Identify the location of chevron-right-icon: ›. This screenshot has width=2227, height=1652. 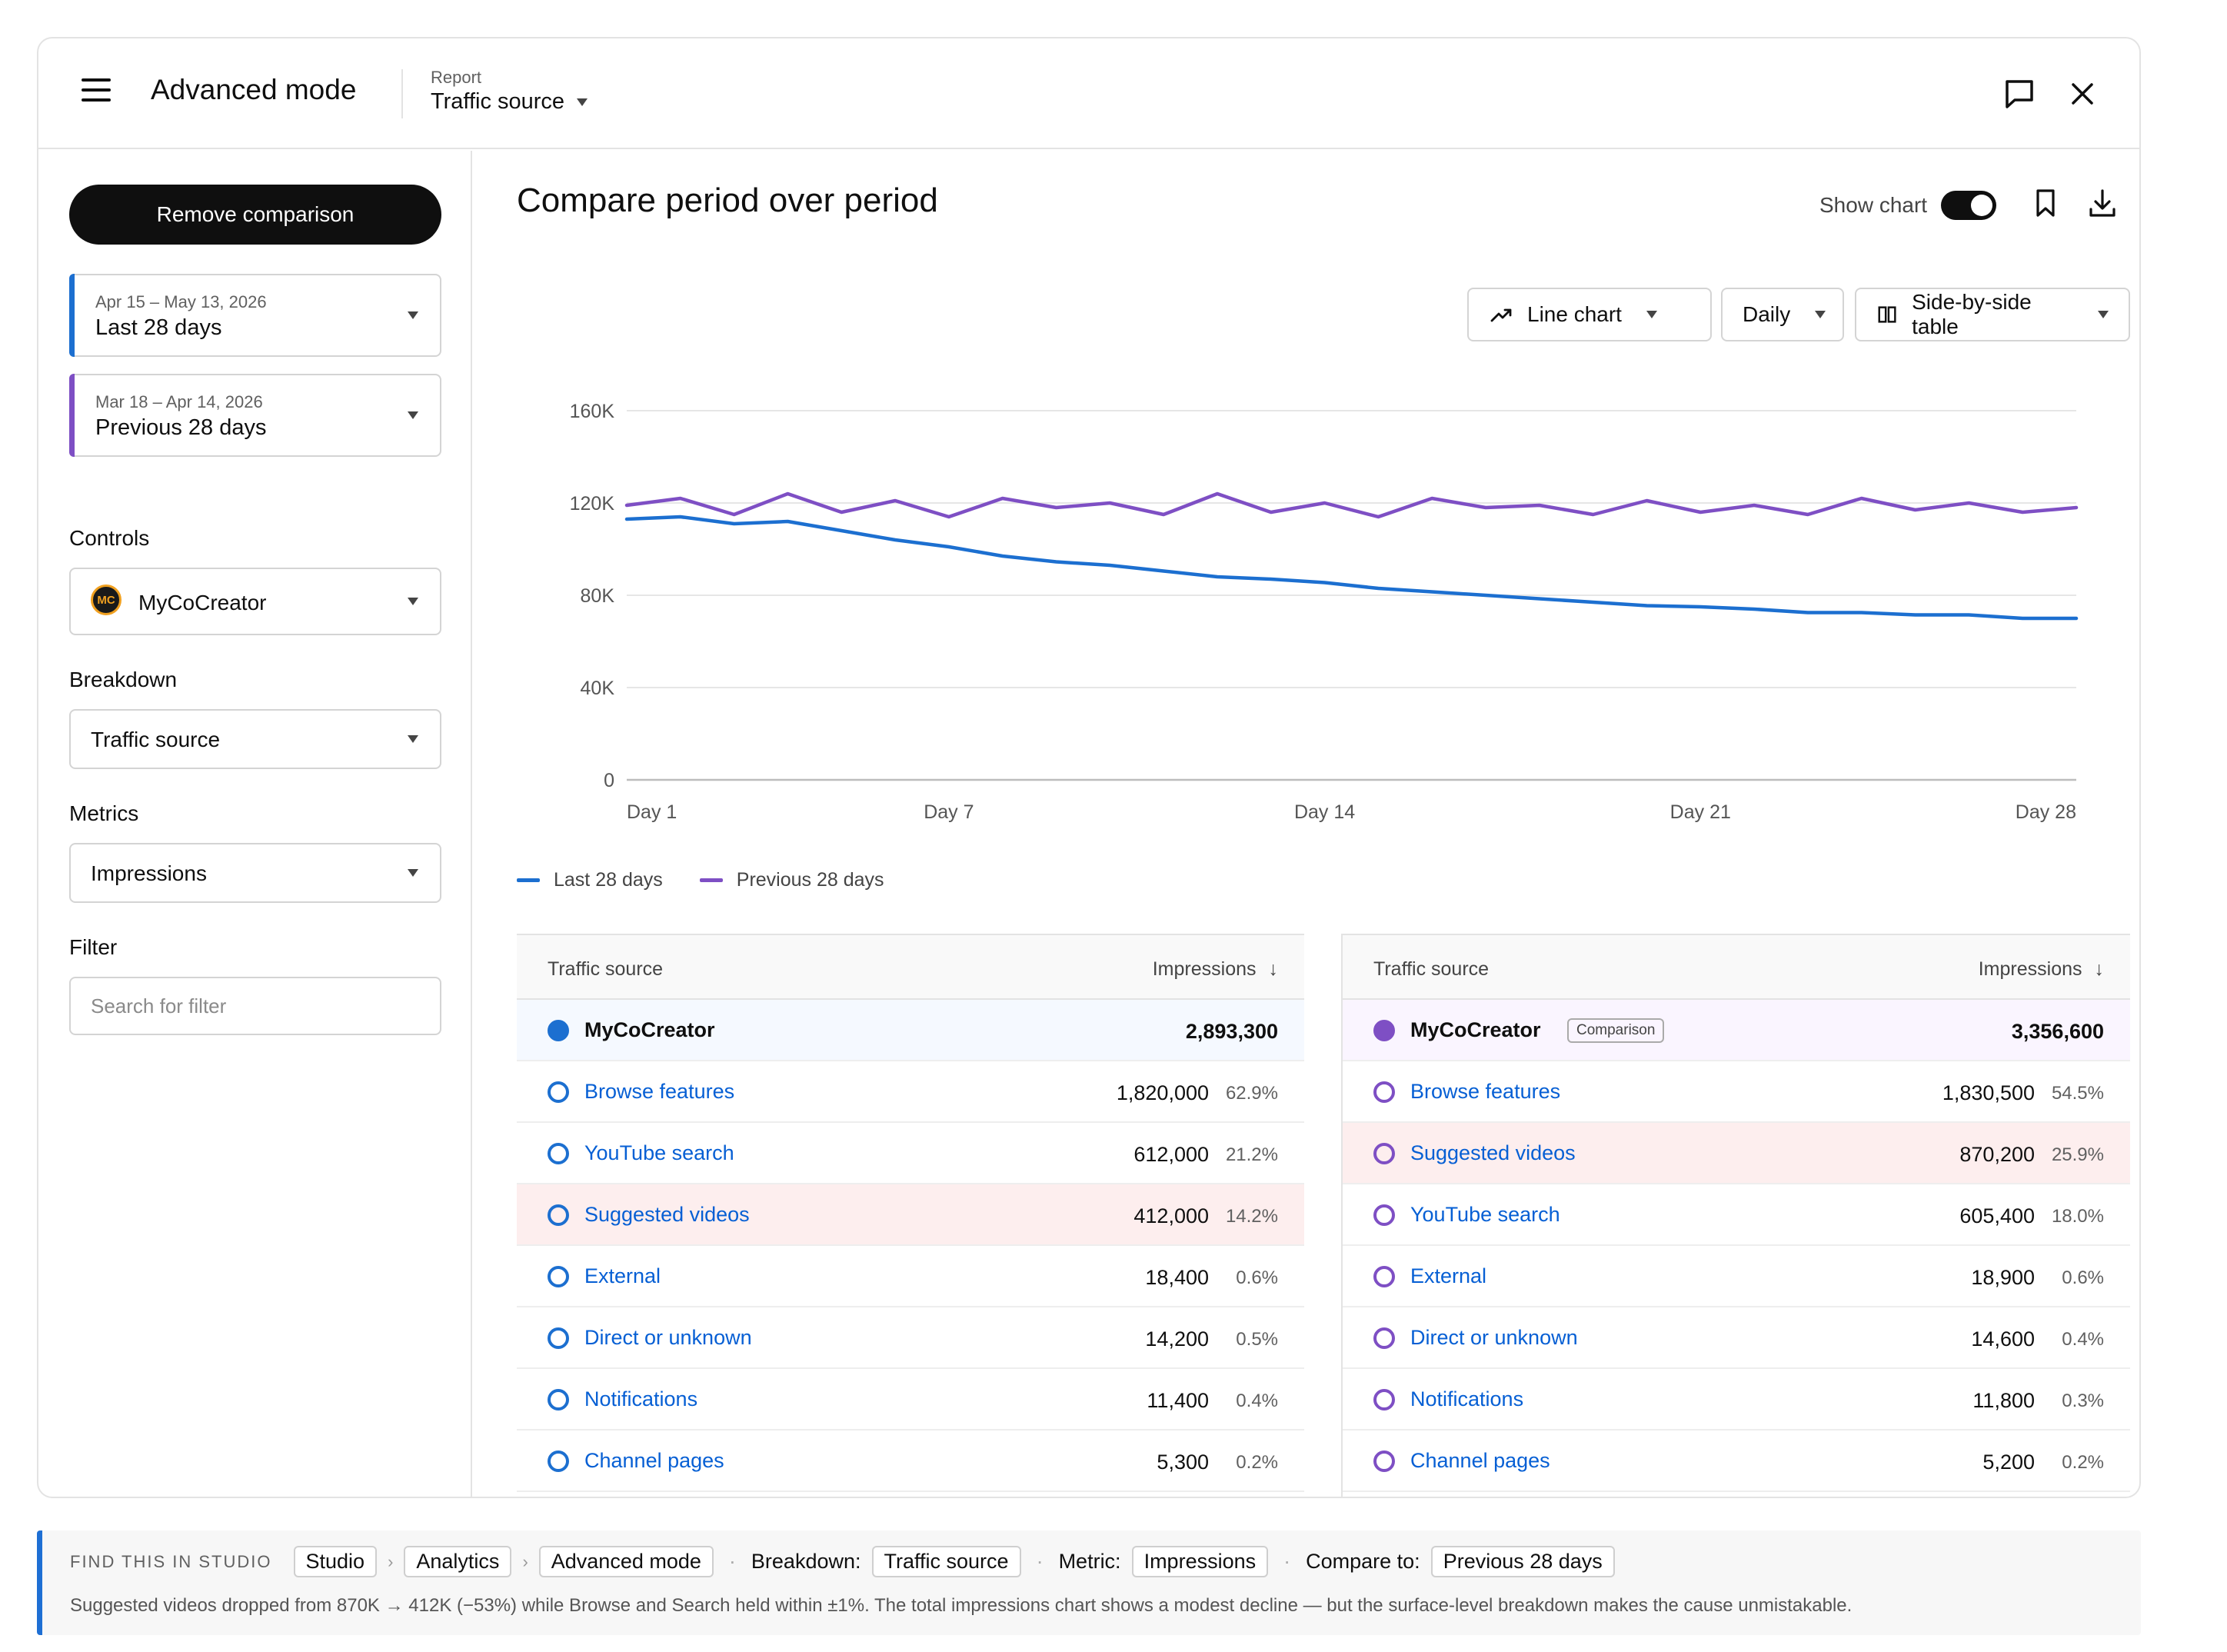
(525, 1561).